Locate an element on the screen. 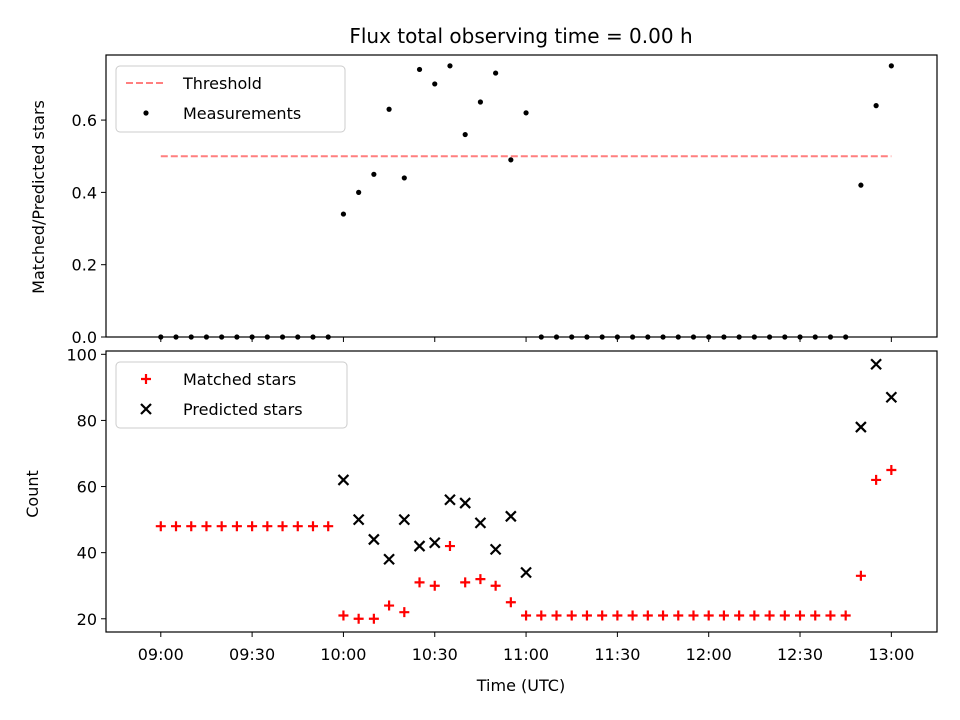 The height and width of the screenshot is (720, 960). bottom-y-tick-label: 60 is located at coordinates (87, 487).